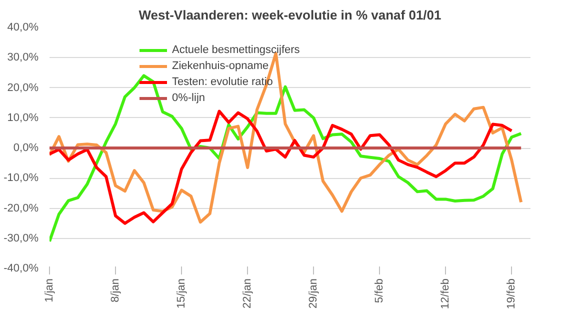 The height and width of the screenshot is (323, 579). I want to click on x-tick-label: 5/feb, so click(380, 290).